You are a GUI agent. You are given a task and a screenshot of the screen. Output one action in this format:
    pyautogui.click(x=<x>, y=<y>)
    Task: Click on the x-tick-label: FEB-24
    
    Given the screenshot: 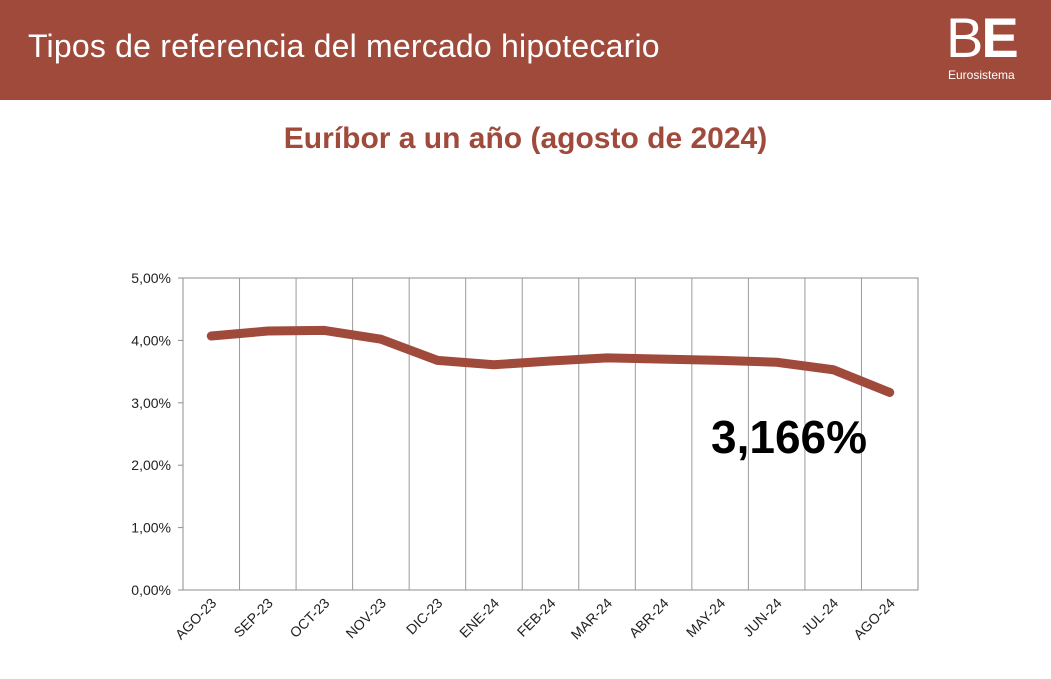 What is the action you would take?
    pyautogui.click(x=536, y=617)
    